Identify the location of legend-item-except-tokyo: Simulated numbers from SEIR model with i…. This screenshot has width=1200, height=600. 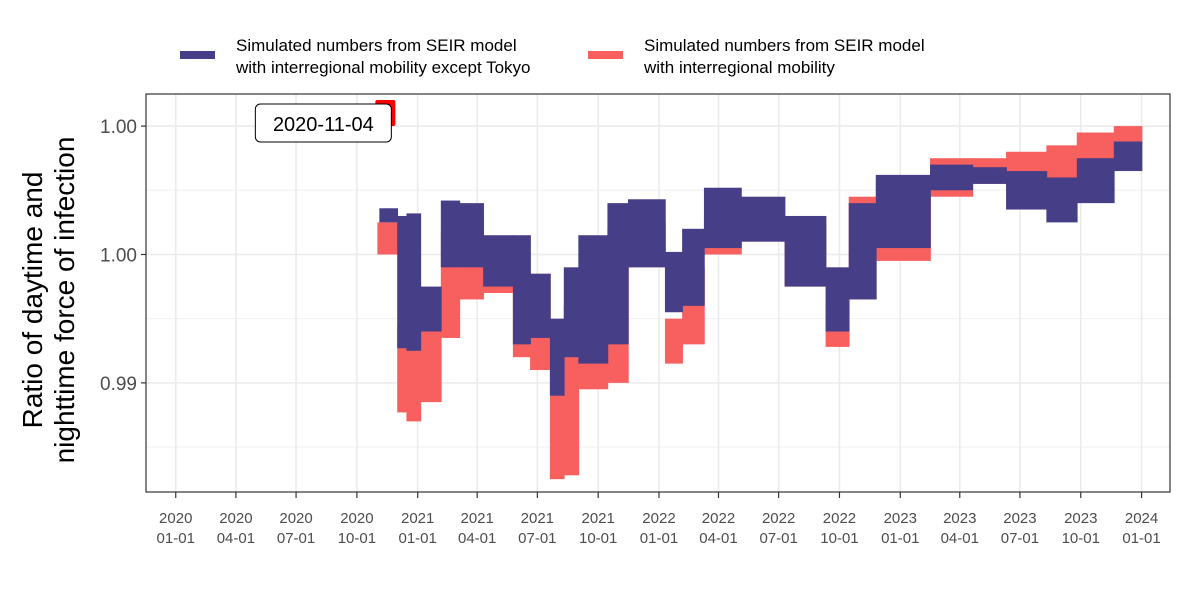
(355, 56).